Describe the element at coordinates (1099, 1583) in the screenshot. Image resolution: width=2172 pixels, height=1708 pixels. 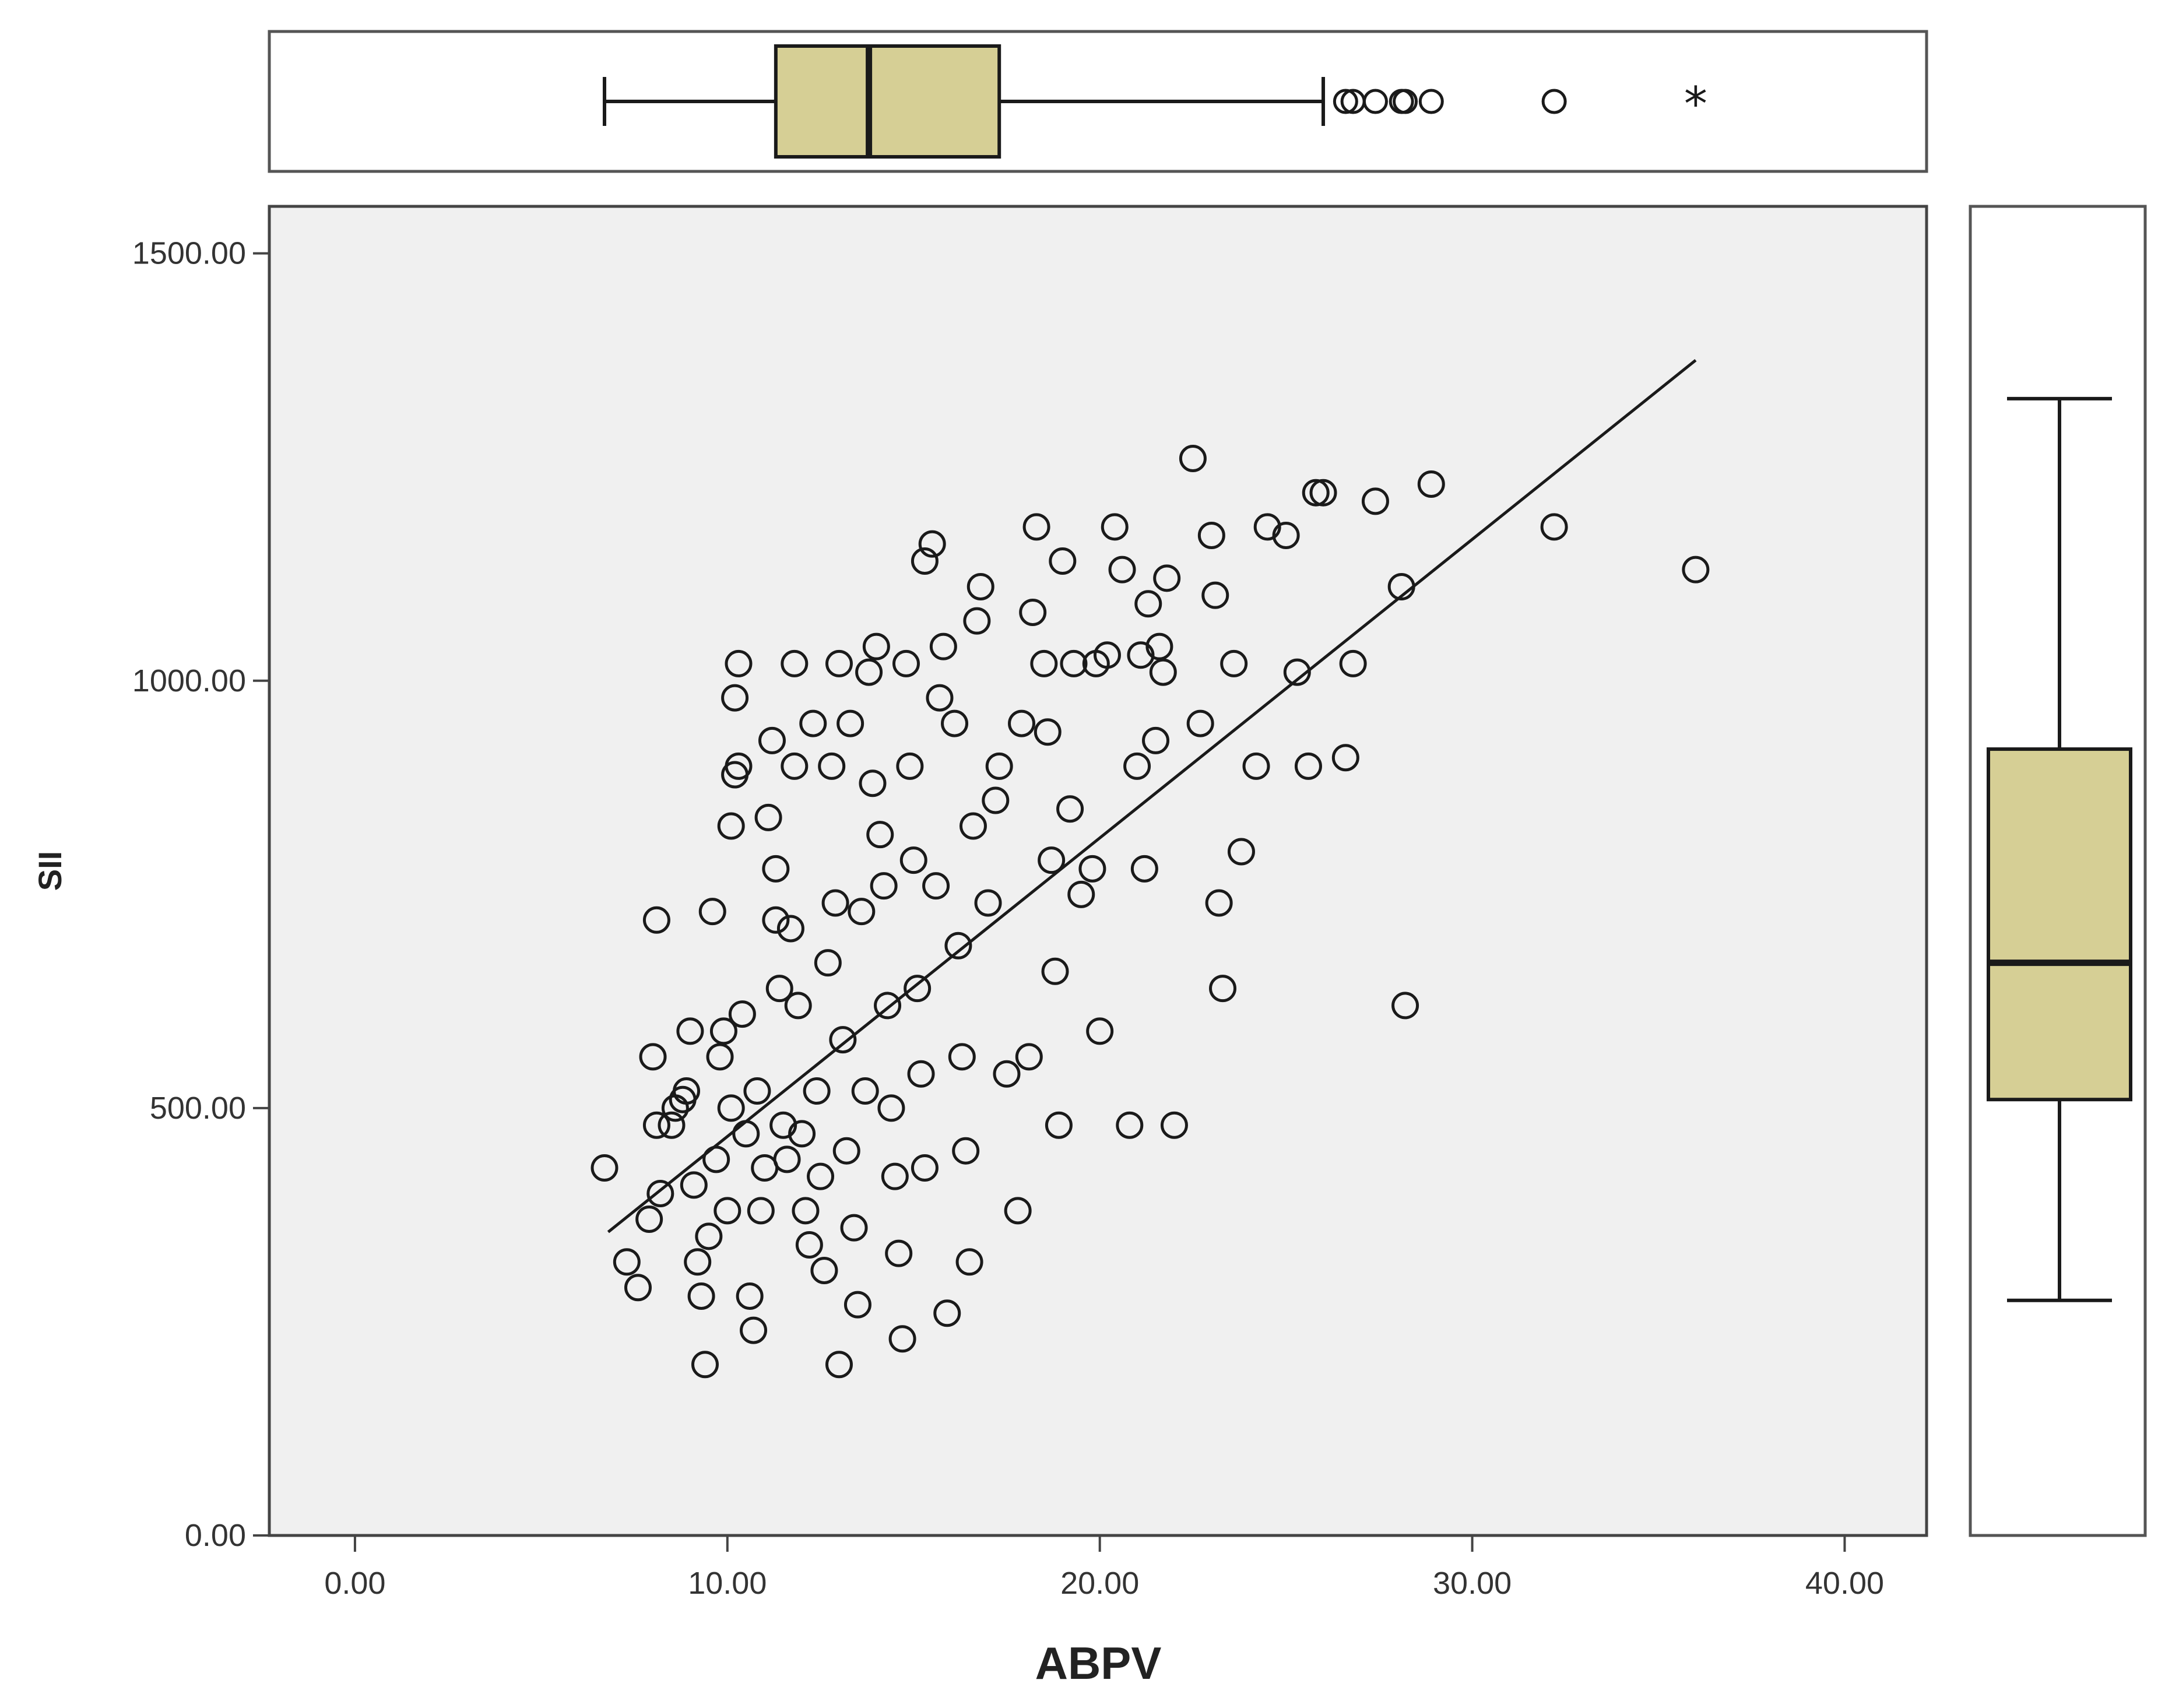
I see `x-tick-label: 20.00` at that location.